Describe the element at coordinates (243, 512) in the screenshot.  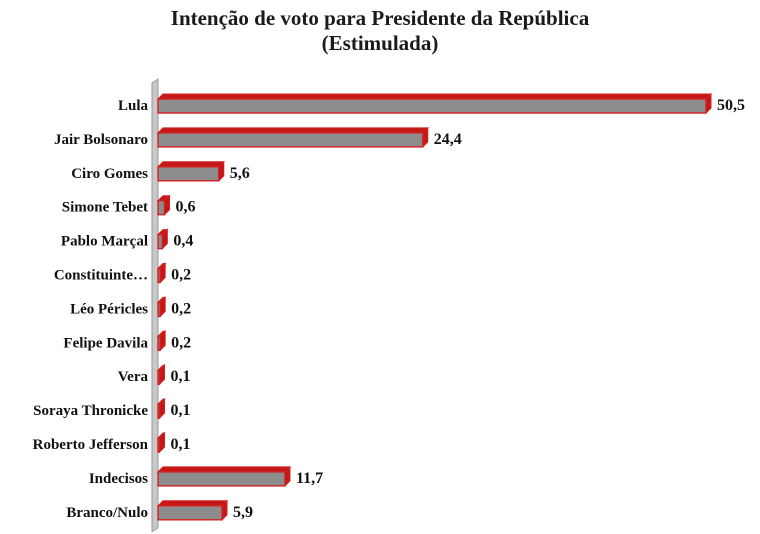
I see `value-label: 5,9` at that location.